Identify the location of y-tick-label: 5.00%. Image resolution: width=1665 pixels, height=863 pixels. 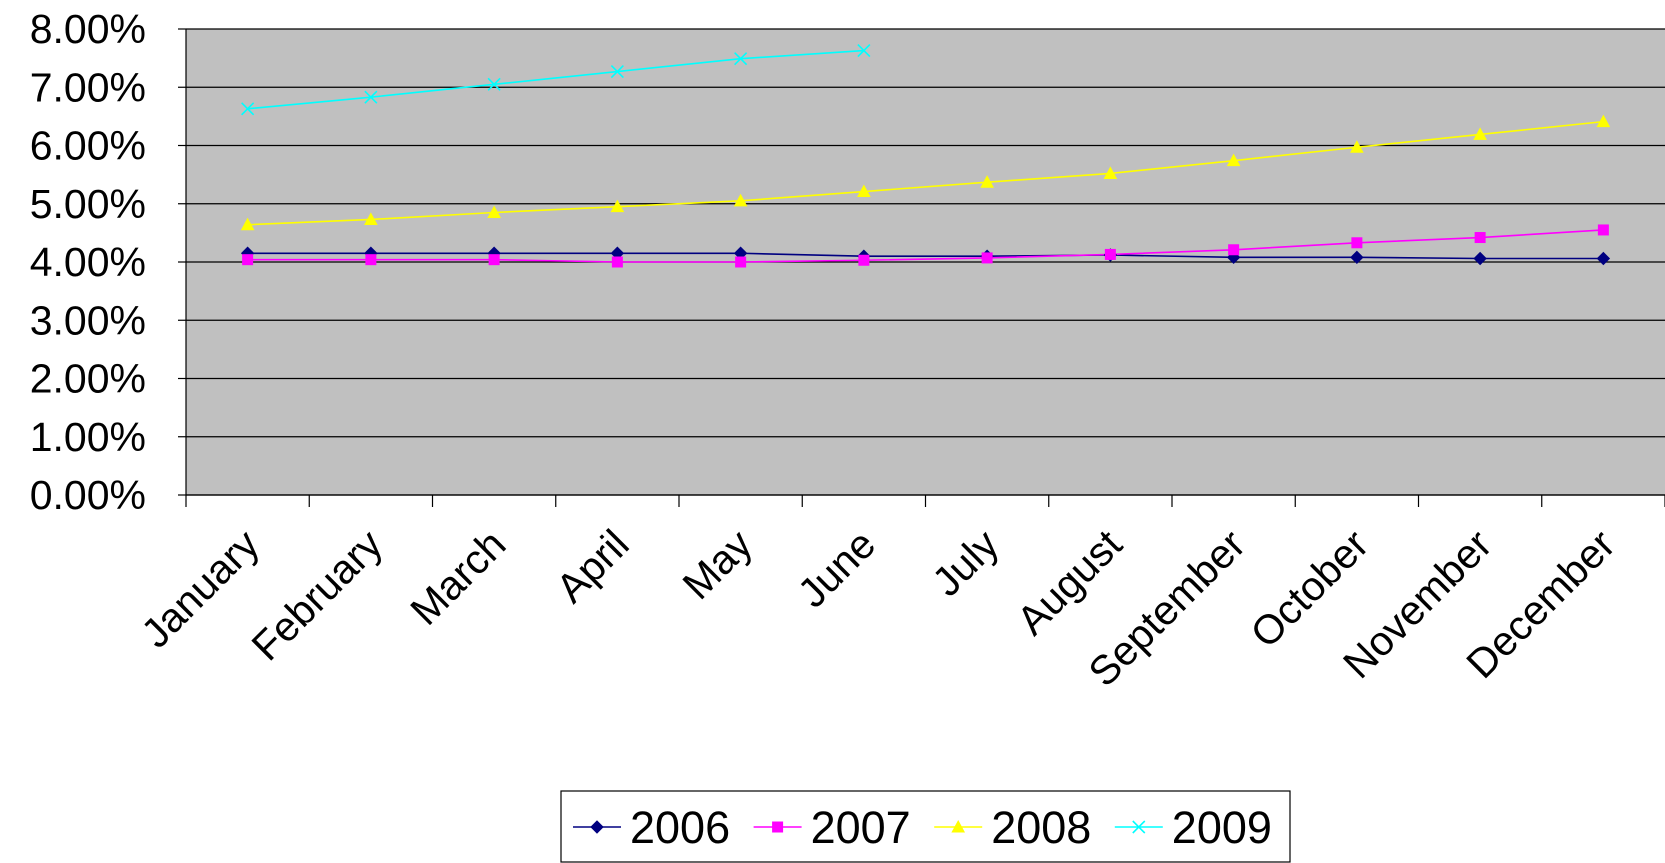
(88, 204).